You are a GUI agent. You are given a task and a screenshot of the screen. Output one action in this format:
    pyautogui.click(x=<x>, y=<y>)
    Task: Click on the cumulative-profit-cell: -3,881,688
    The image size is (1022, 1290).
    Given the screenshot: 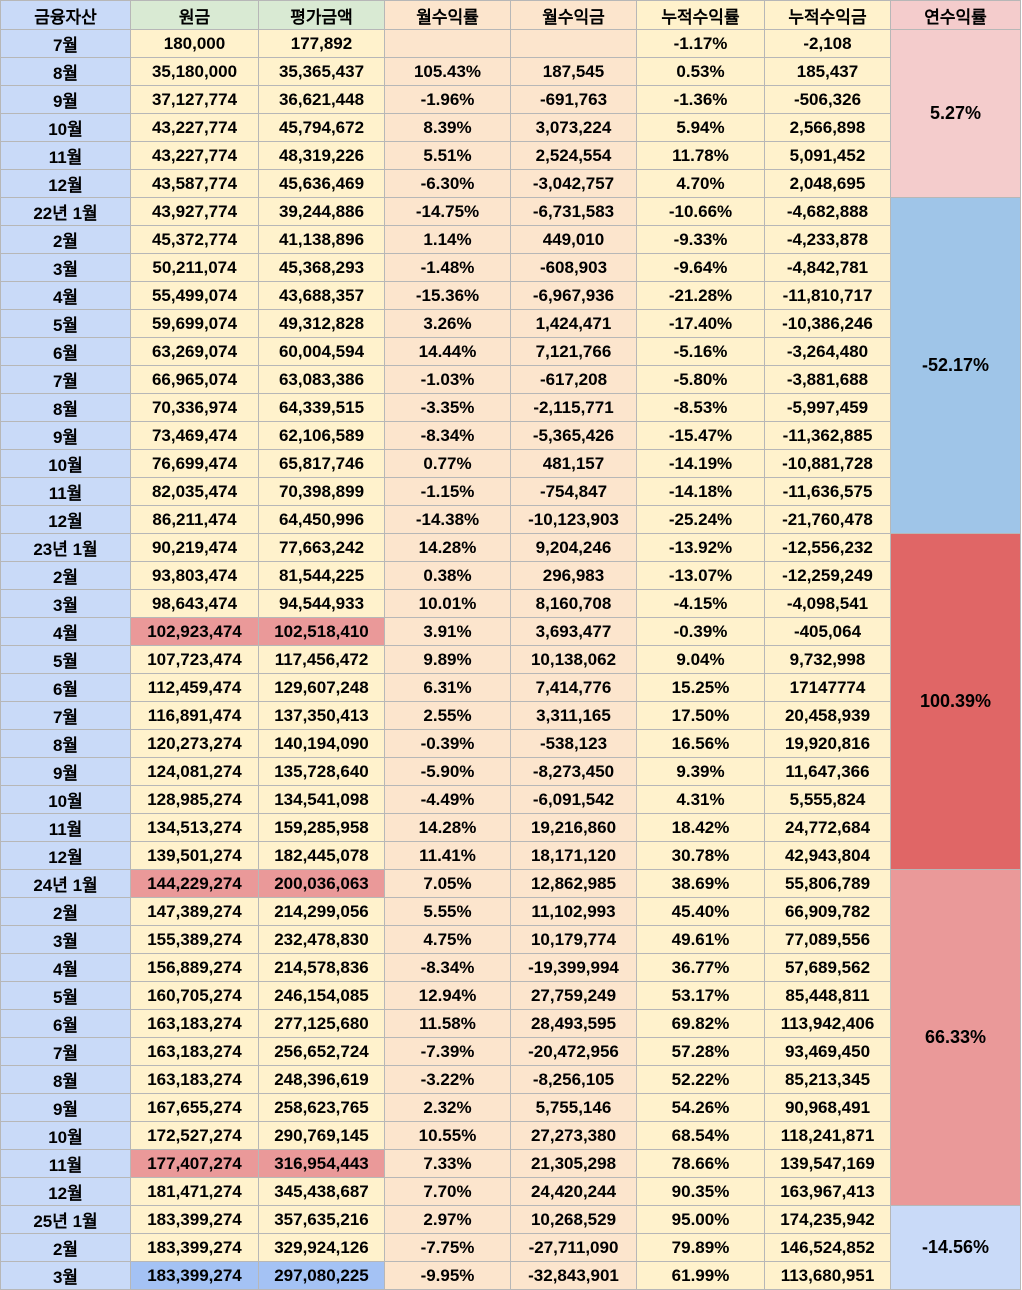 What is the action you would take?
    pyautogui.click(x=827, y=379)
    